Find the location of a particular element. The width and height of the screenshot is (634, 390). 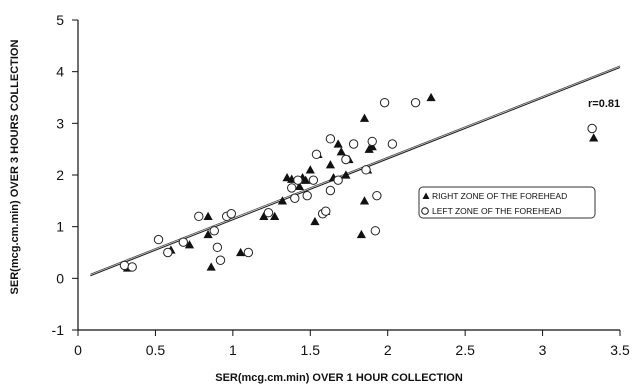

legend-circle-marker is located at coordinates (425, 211).